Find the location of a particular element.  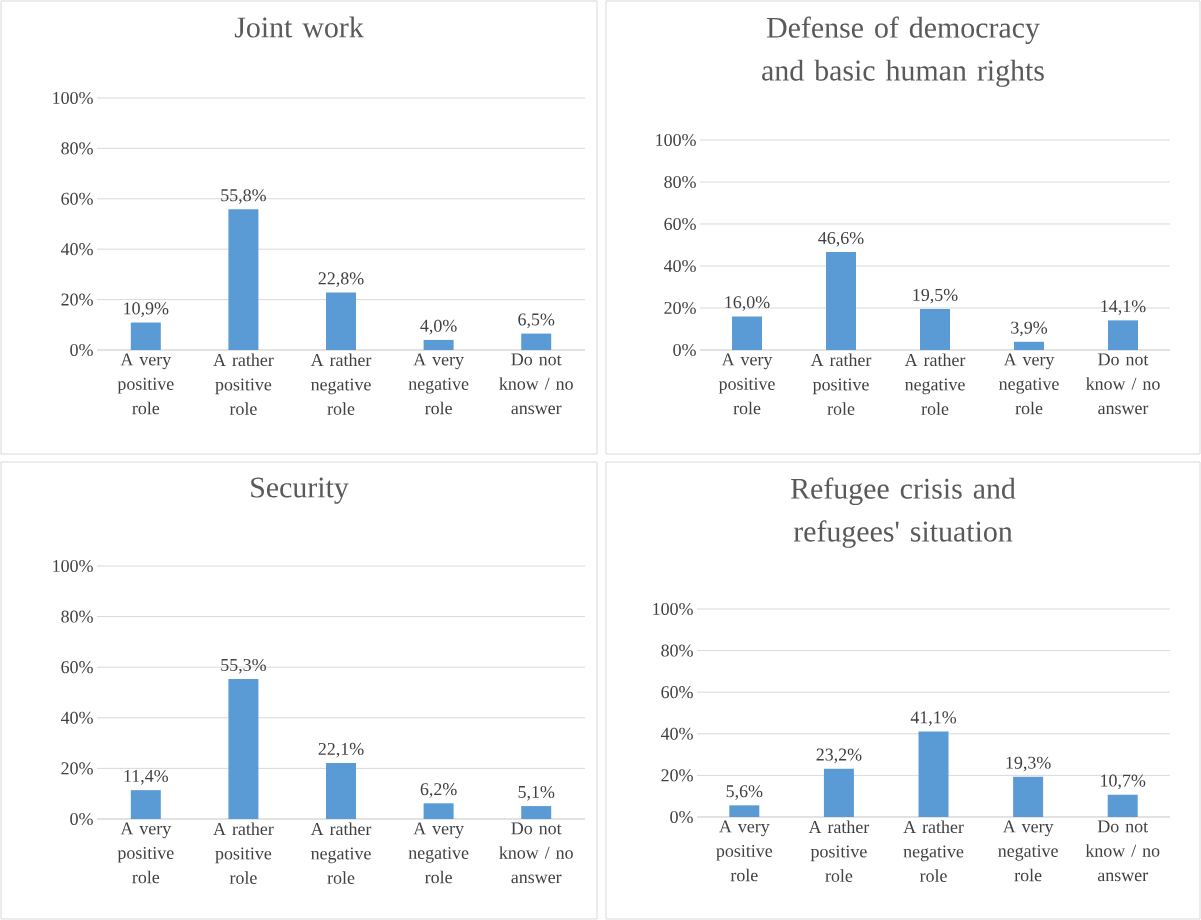

data-label: 10,9% is located at coordinates (146, 309).